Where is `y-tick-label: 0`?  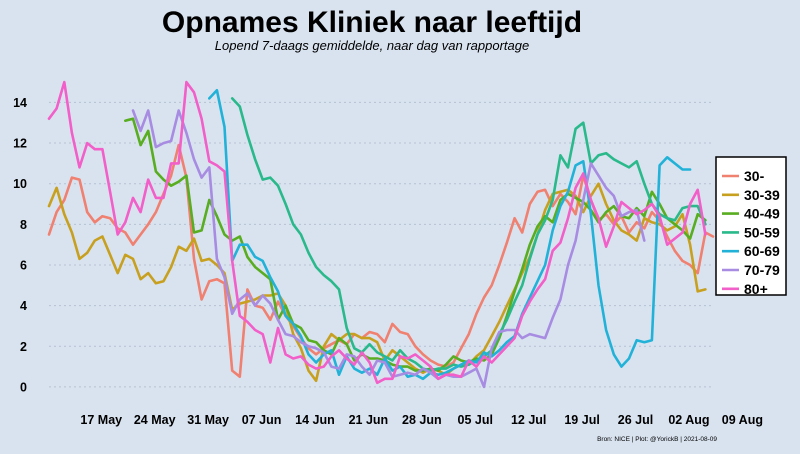
y-tick-label: 0 is located at coordinates (23, 387).